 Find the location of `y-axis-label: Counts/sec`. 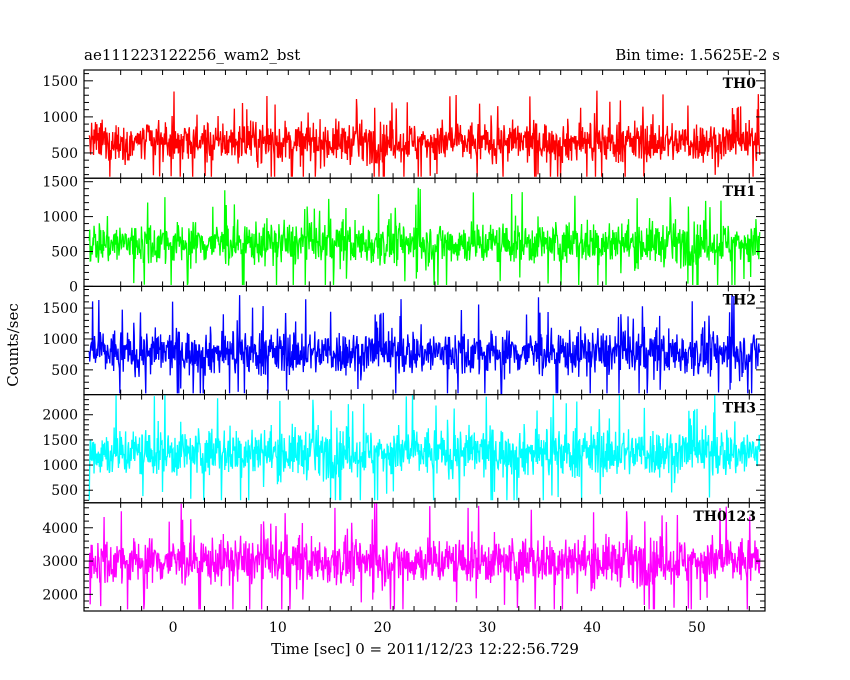

y-axis-label: Counts/sec is located at coordinates (13, 345).